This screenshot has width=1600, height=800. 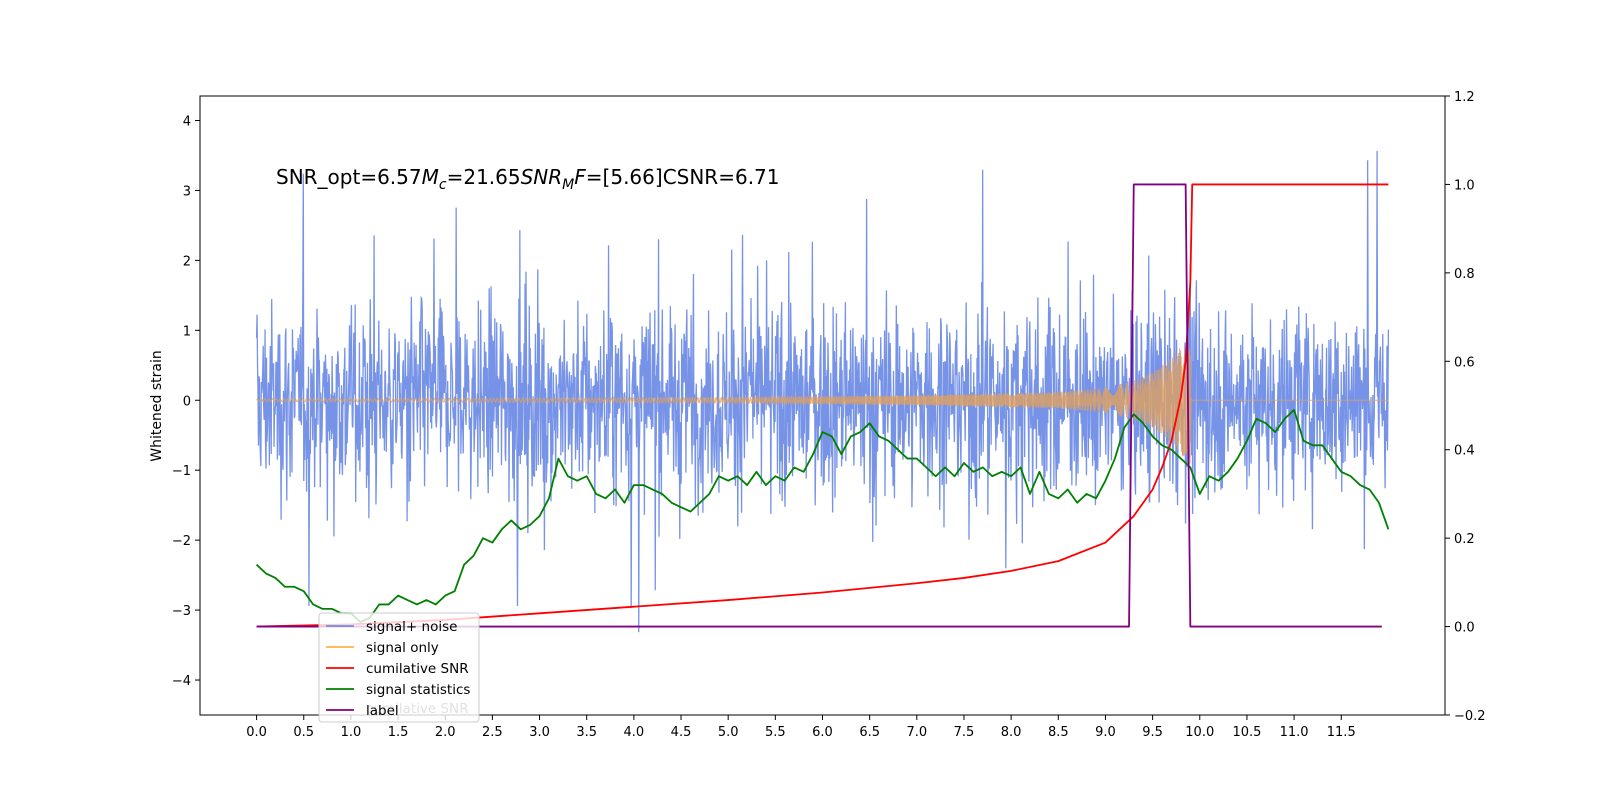 I want to click on x-tick-label: 9.5, so click(x=1152, y=732).